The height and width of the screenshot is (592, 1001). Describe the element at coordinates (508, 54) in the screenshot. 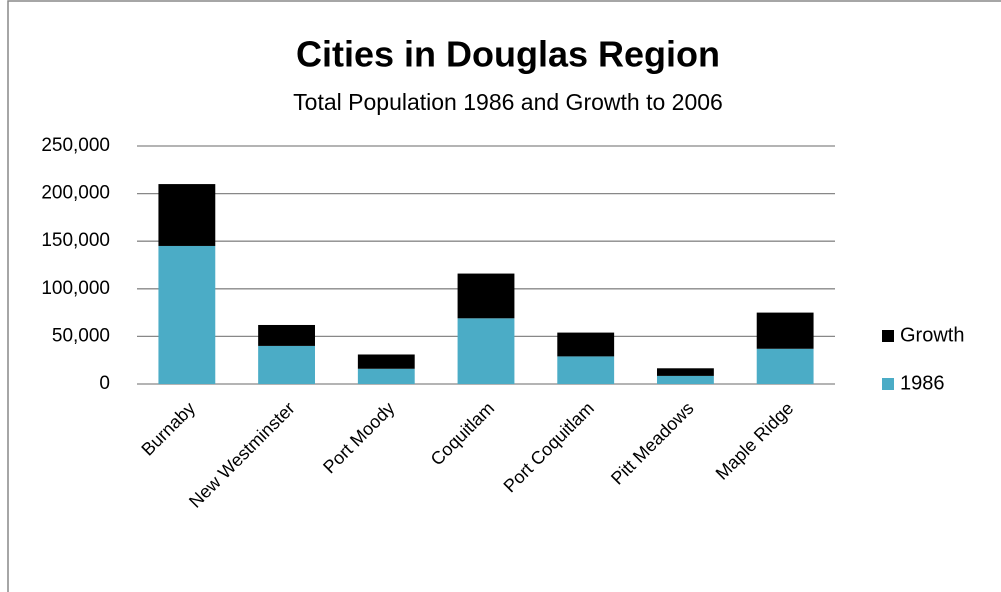

I see `chart-title: Cities in Douglas Region` at that location.